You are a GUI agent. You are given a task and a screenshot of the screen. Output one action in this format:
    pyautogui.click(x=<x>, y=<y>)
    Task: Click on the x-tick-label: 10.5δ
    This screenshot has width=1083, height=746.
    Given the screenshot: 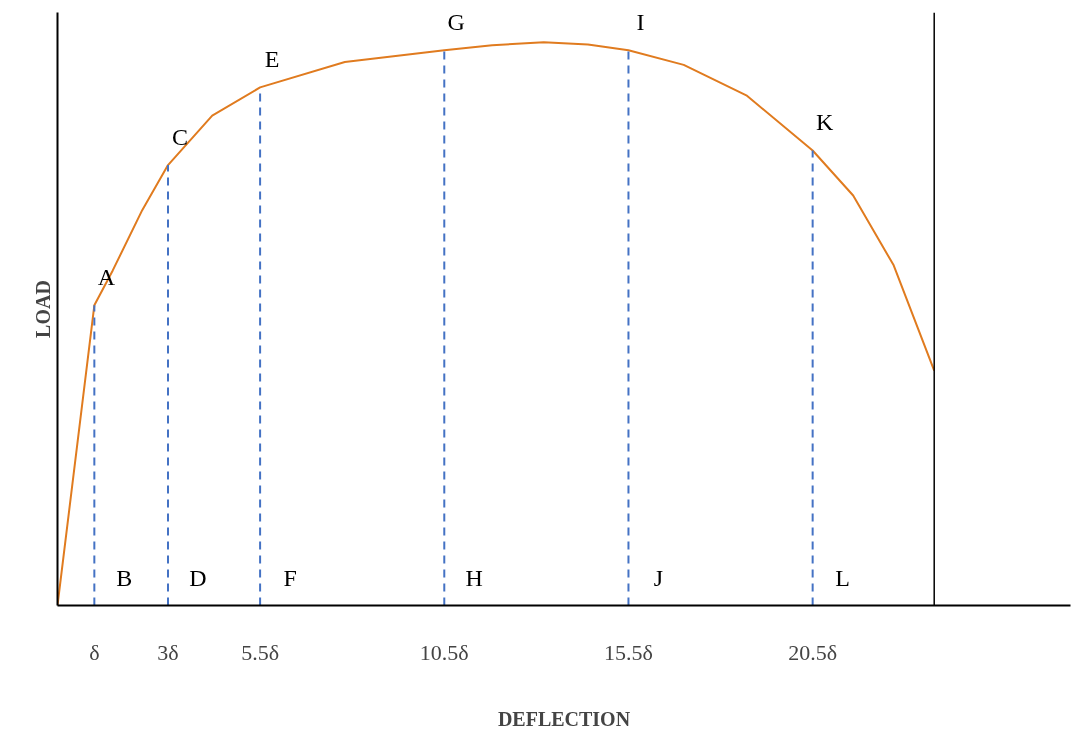 What is the action you would take?
    pyautogui.click(x=444, y=652)
    